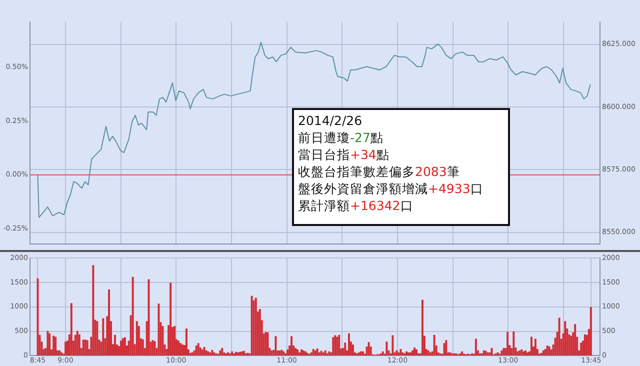 Image resolution: width=640 pixels, height=366 pixels. Describe the element at coordinates (379, 171) in the screenshot. I see `annotation: 收盤台指筆數差偏多2083筆` at that location.